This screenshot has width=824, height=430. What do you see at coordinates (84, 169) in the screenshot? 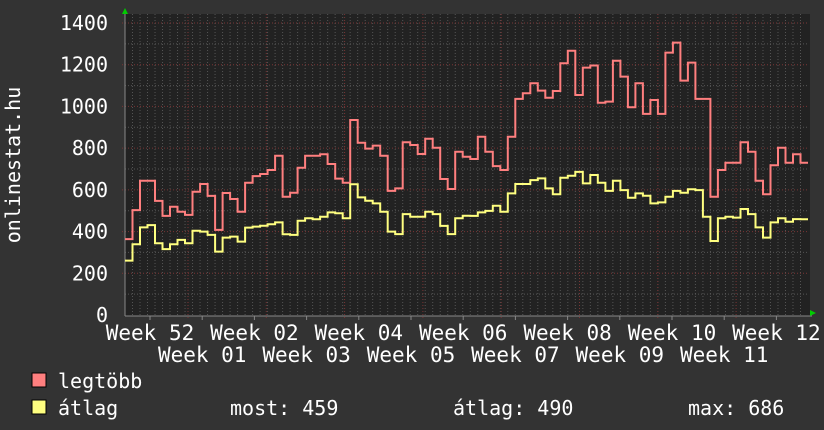
I see `y-tick-labels: 0 200 400 600 800 1000 1200 1400` at bounding box center [84, 169].